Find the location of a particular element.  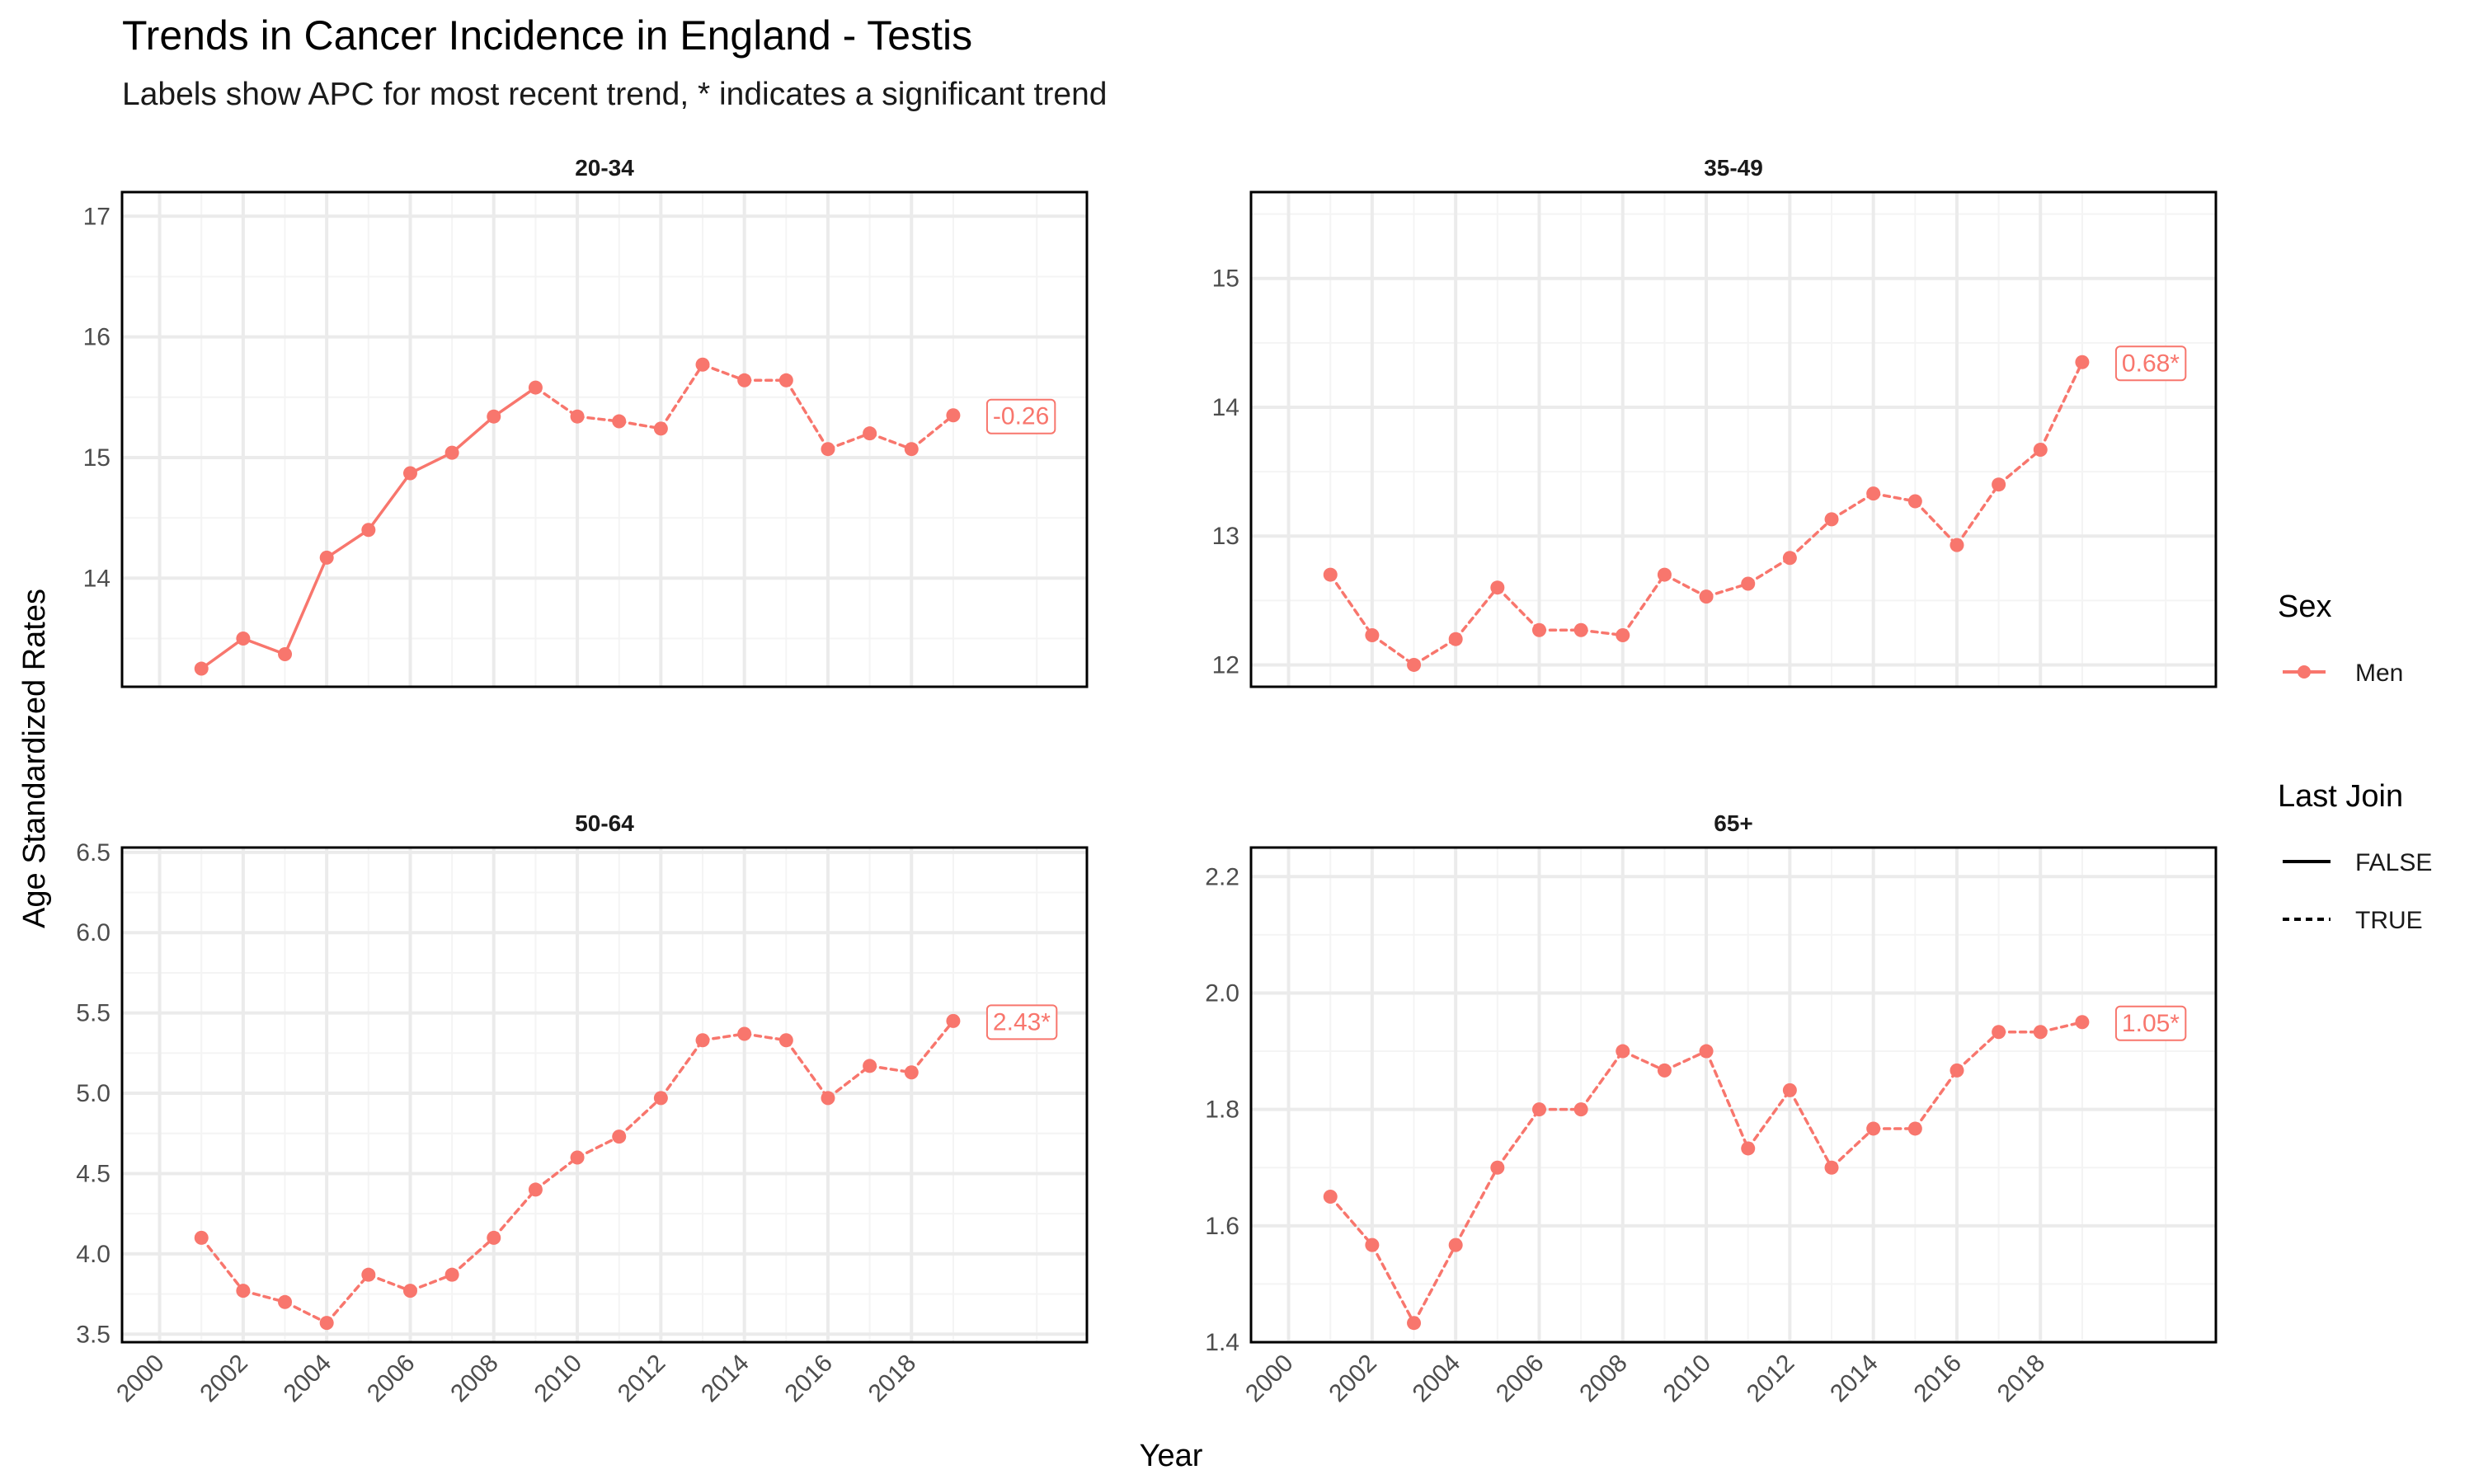

y-tick-label: 12 is located at coordinates (1225, 665).